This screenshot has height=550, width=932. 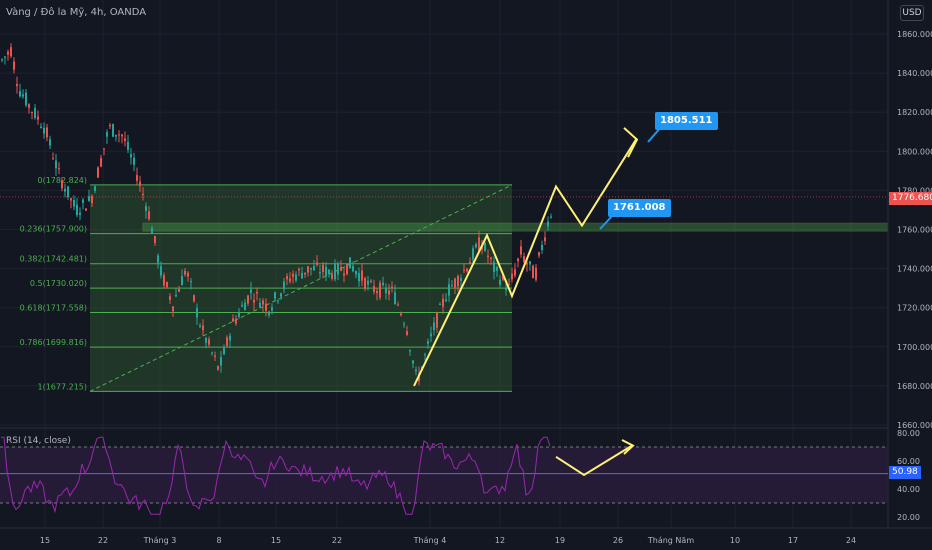 What do you see at coordinates (908, 517) in the screenshot?
I see `rsi-tick-label: 20.00` at bounding box center [908, 517].